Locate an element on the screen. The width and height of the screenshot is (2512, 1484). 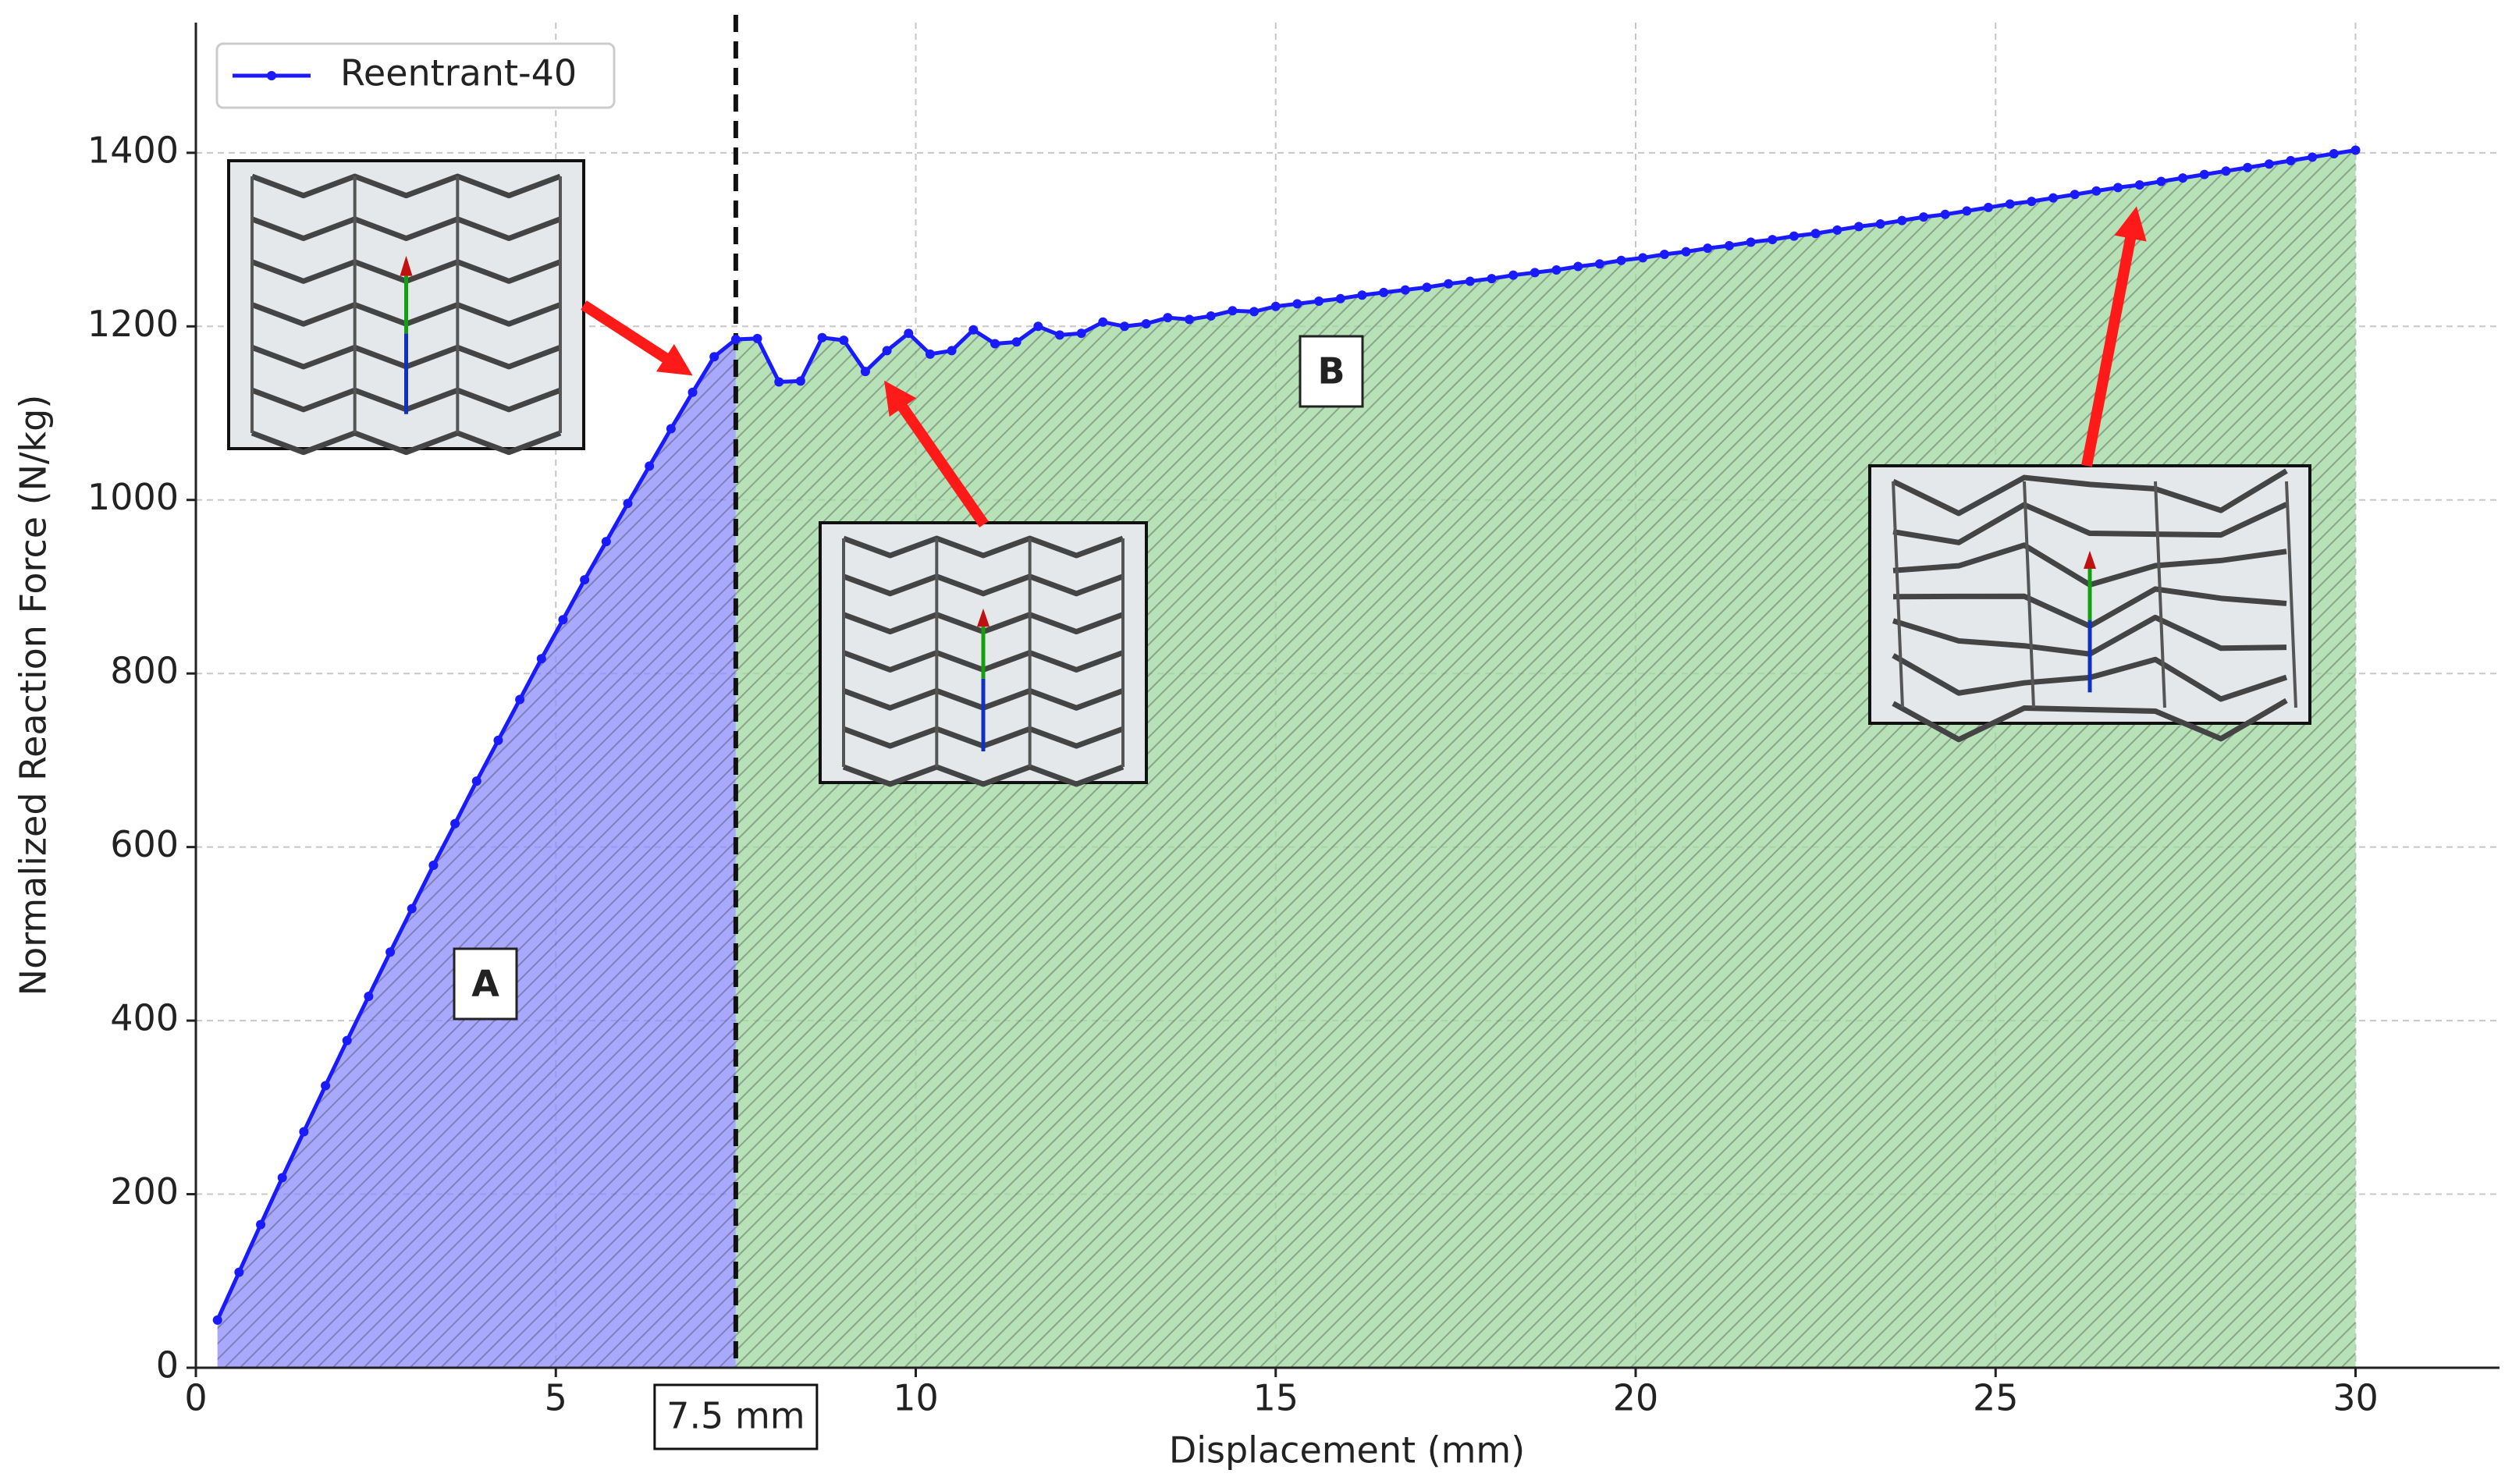
region-label-box is located at coordinates (1331, 371).